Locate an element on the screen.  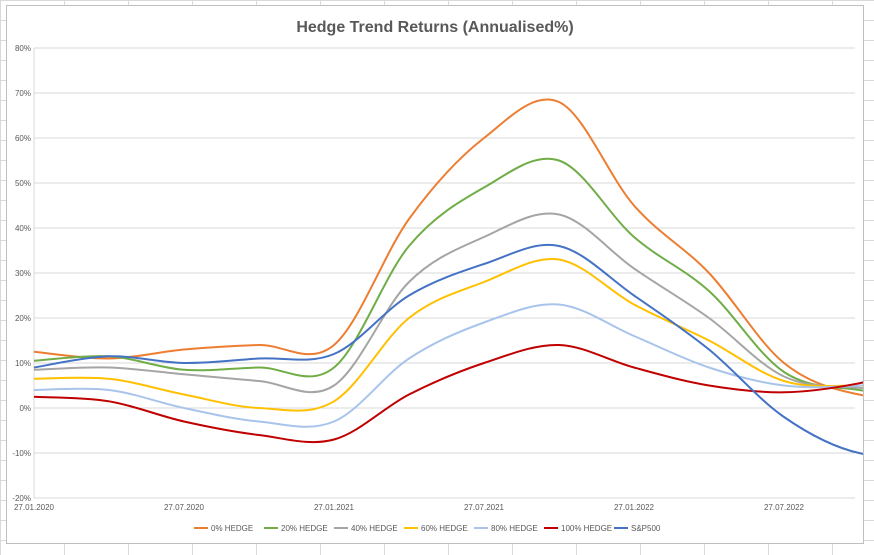
y-tick-label: 70% is located at coordinates (23, 93).